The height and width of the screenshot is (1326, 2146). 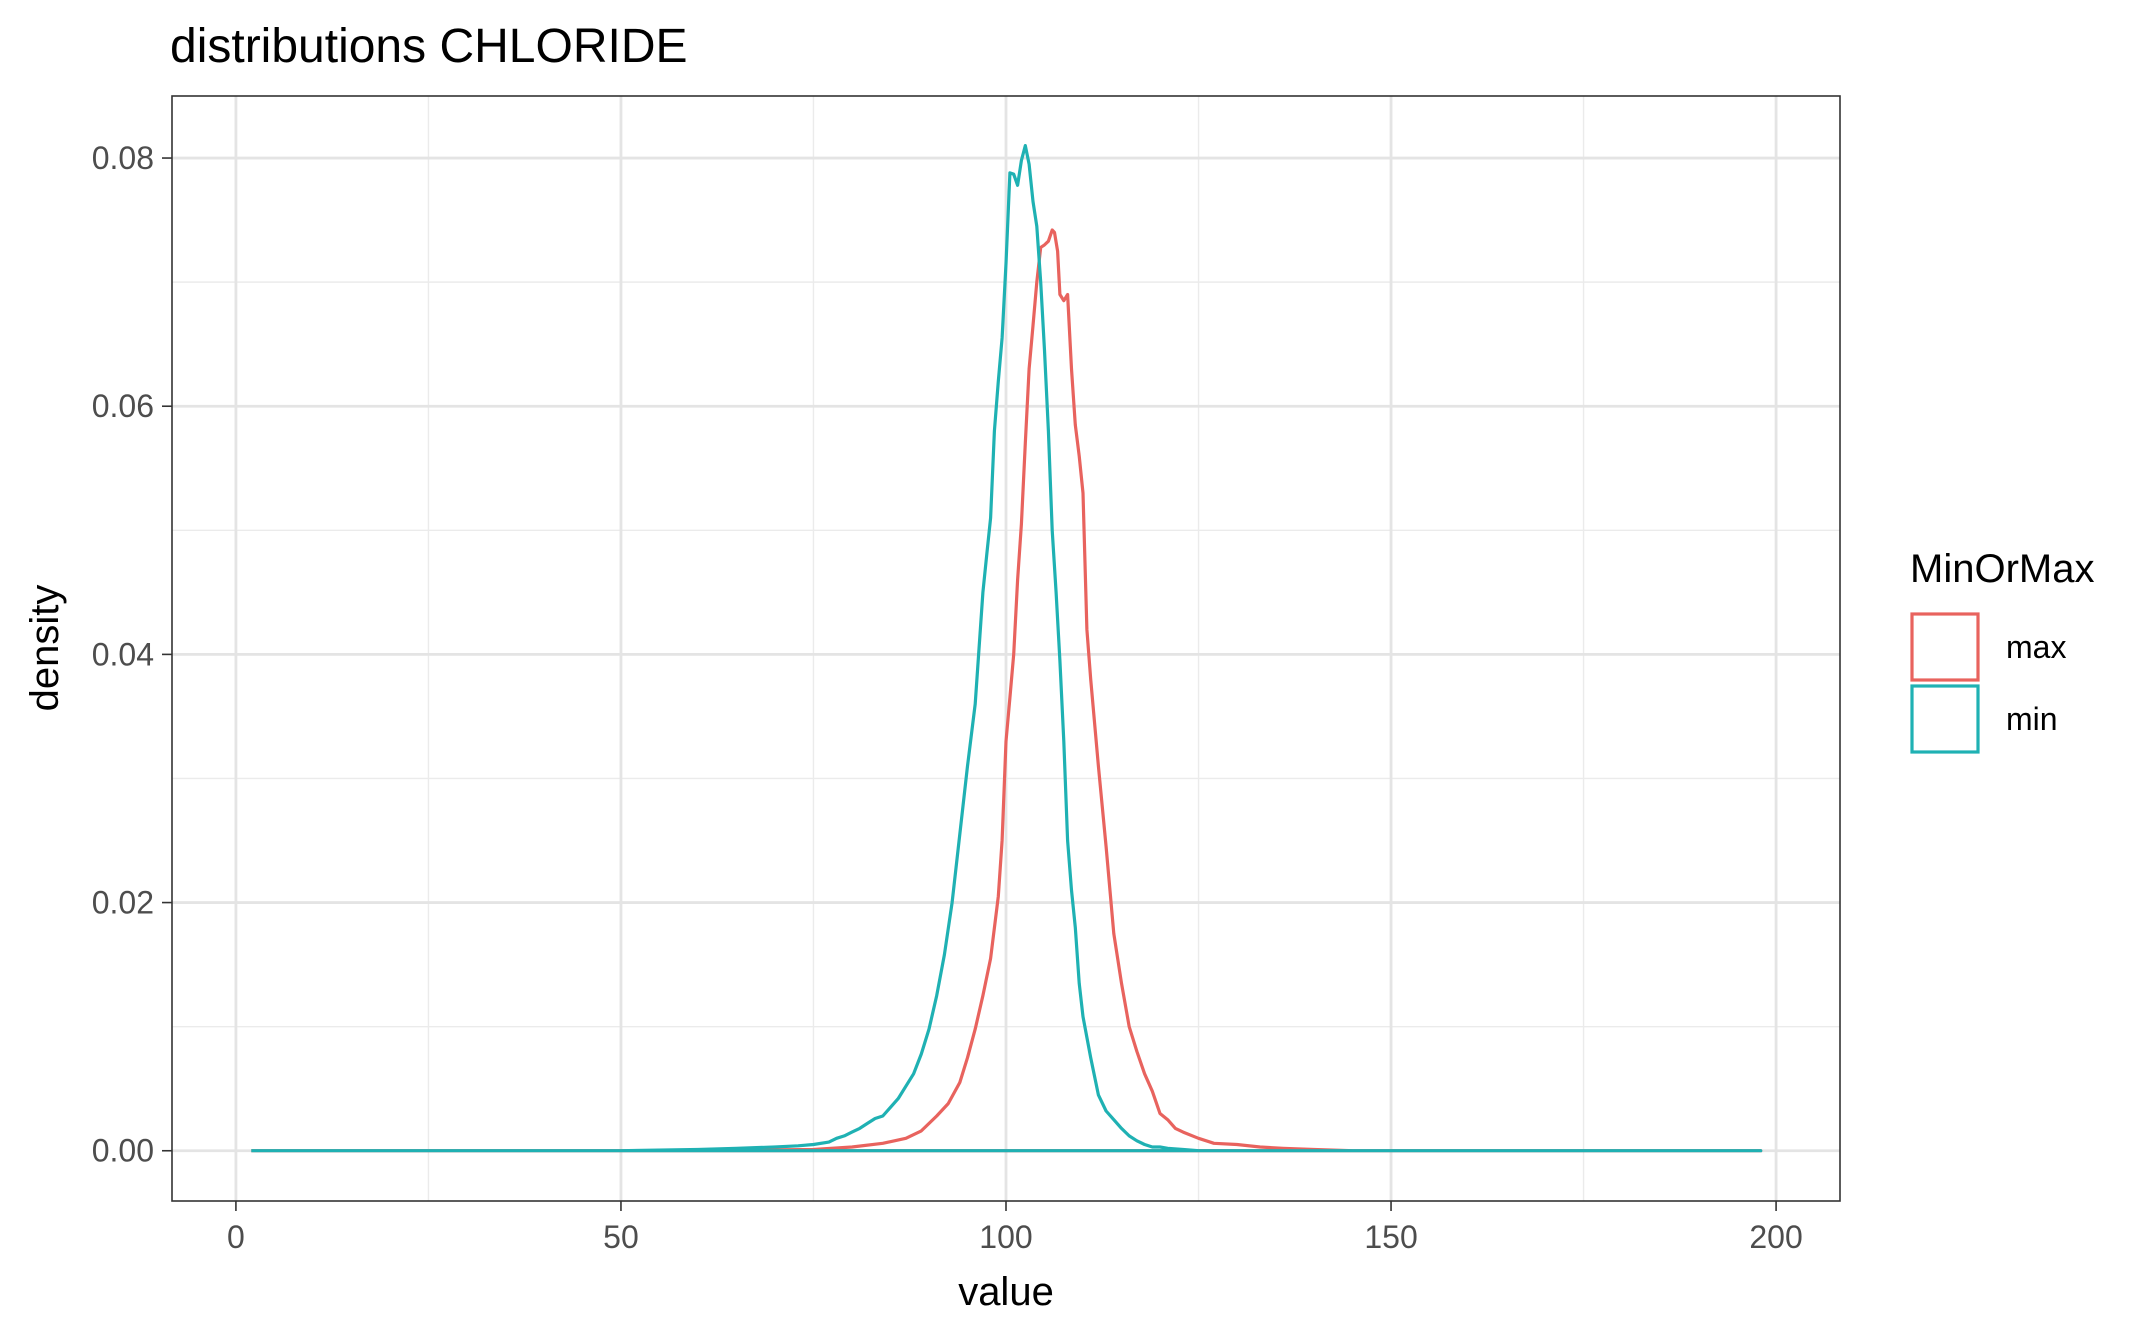 I want to click on x-tick-label: 200, so click(x=1775, y=1237).